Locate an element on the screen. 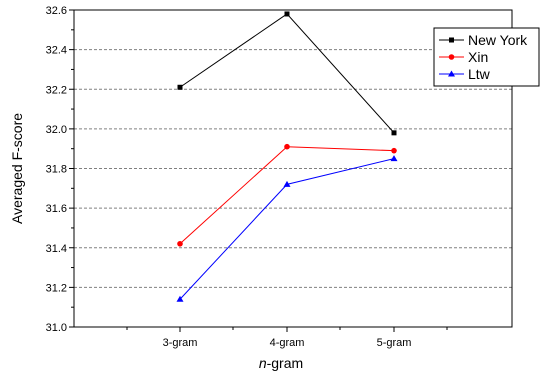 The width and height of the screenshot is (543, 376). legend-label-ltw: Ltw is located at coordinates (479, 74).